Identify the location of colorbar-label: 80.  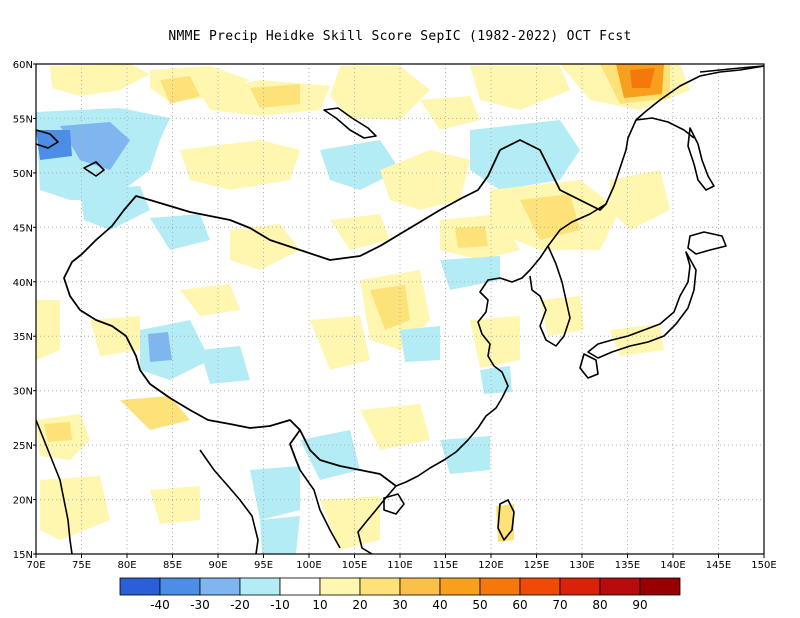
(599, 605).